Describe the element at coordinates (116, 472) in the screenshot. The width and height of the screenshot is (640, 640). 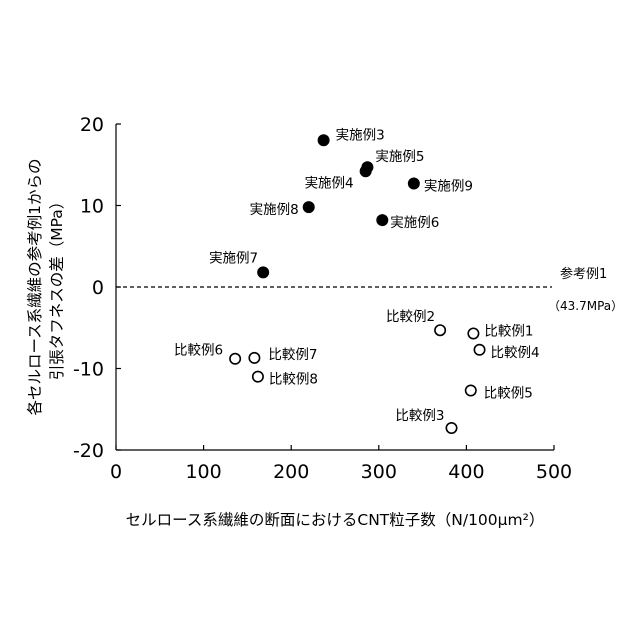
I see `x-tick-label: 0` at that location.